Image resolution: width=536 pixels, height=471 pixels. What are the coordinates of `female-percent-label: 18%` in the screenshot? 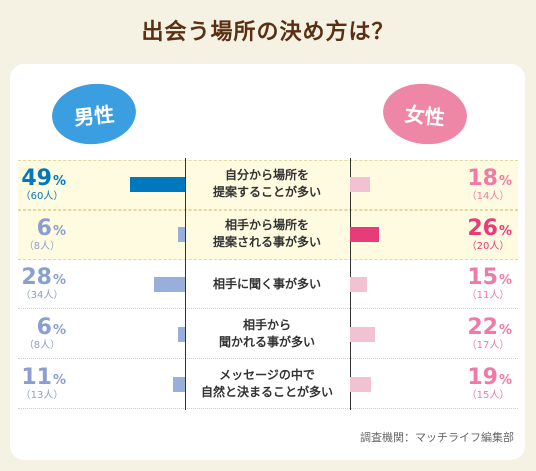 It's located at (489, 178).